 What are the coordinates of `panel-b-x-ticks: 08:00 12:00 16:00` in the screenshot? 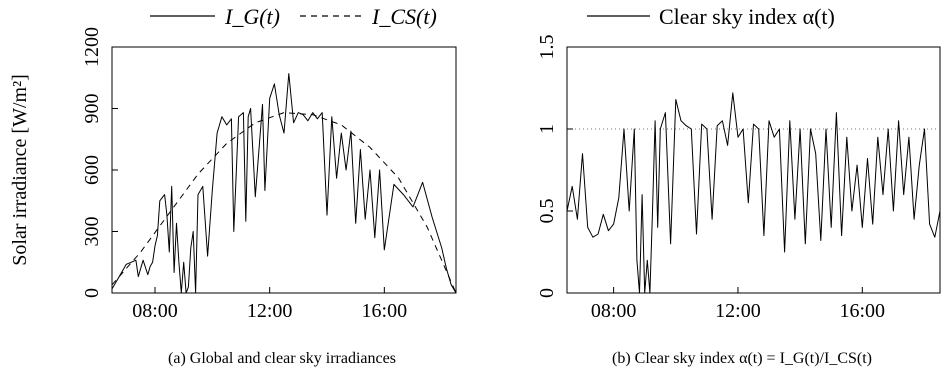 It's located at (738, 304).